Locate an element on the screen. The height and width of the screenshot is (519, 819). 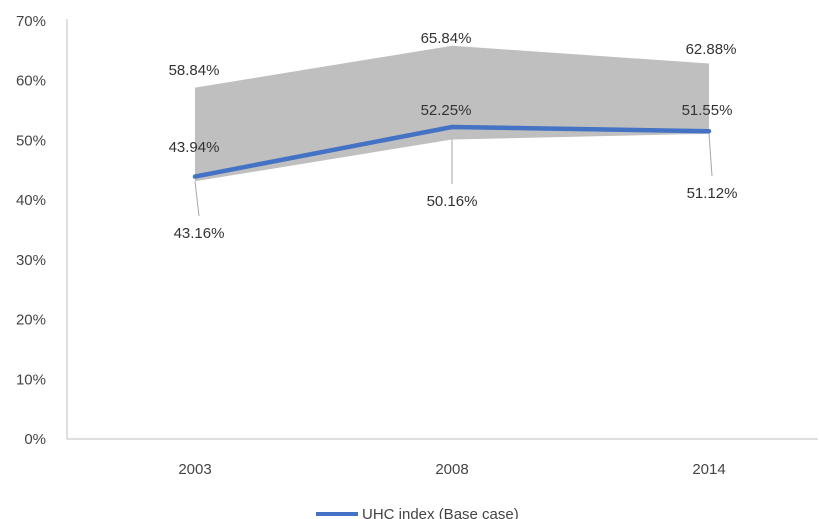
series-value-label: 52.25% is located at coordinates (446, 110).